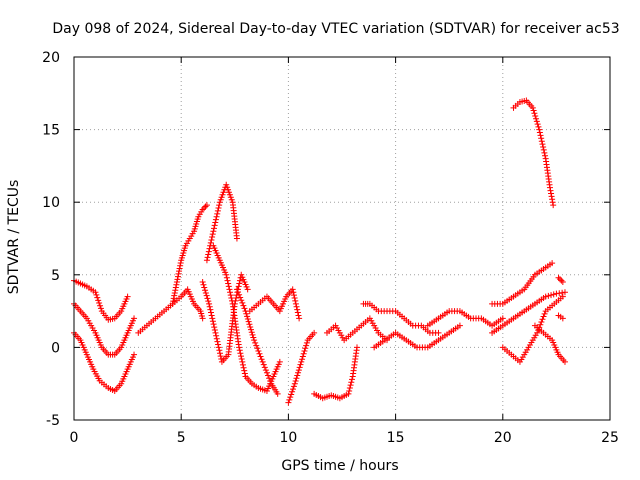  Describe the element at coordinates (288, 438) in the screenshot. I see `x-tick-label: 10` at that location.